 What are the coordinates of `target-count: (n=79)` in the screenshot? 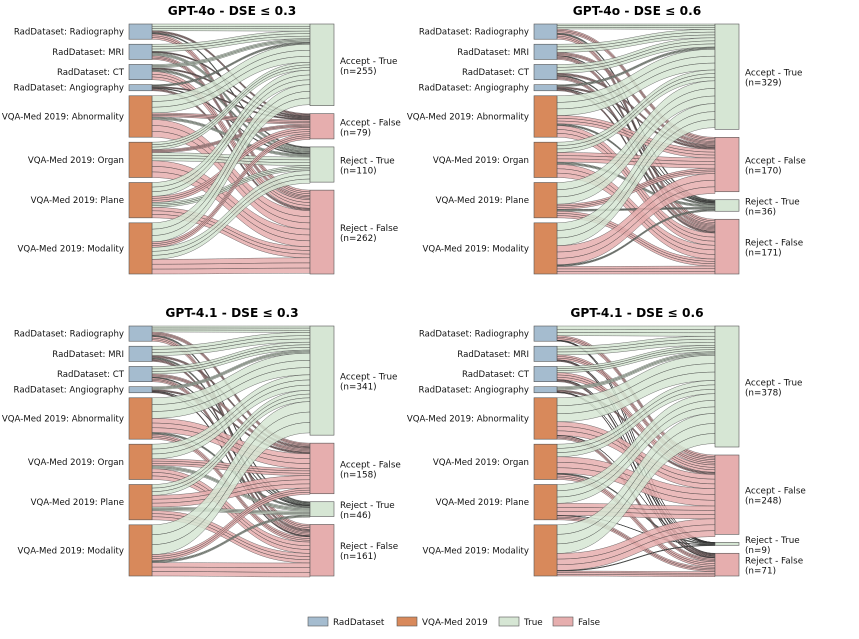 It's located at (355, 133).